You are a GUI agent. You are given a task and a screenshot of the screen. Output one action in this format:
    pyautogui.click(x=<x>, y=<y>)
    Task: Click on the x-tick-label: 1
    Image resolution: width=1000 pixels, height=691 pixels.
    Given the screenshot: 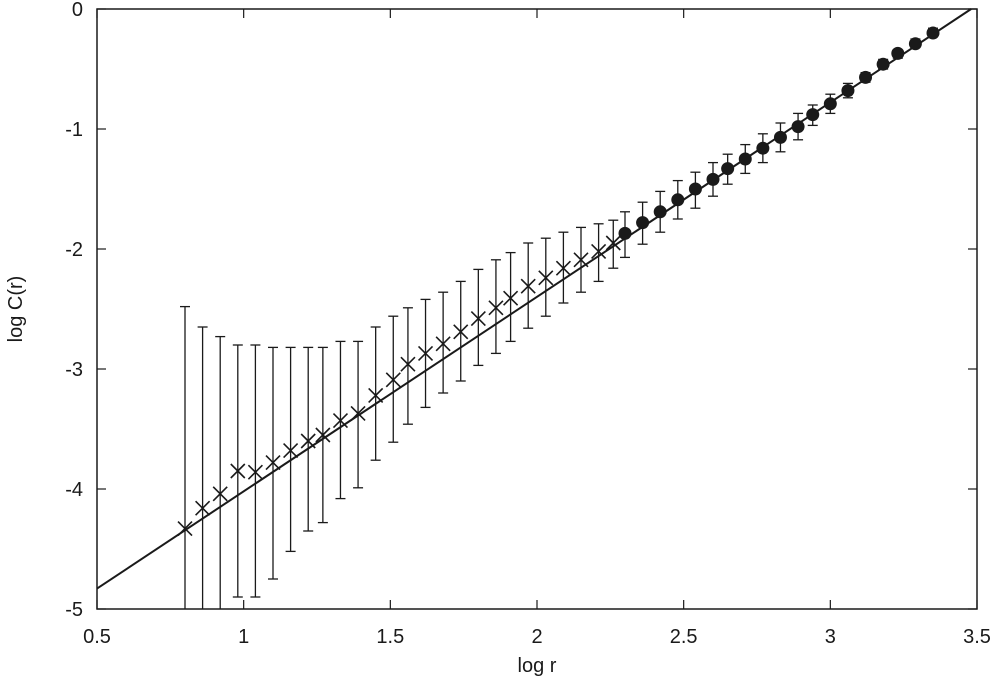 What is the action you would take?
    pyautogui.click(x=243, y=637)
    